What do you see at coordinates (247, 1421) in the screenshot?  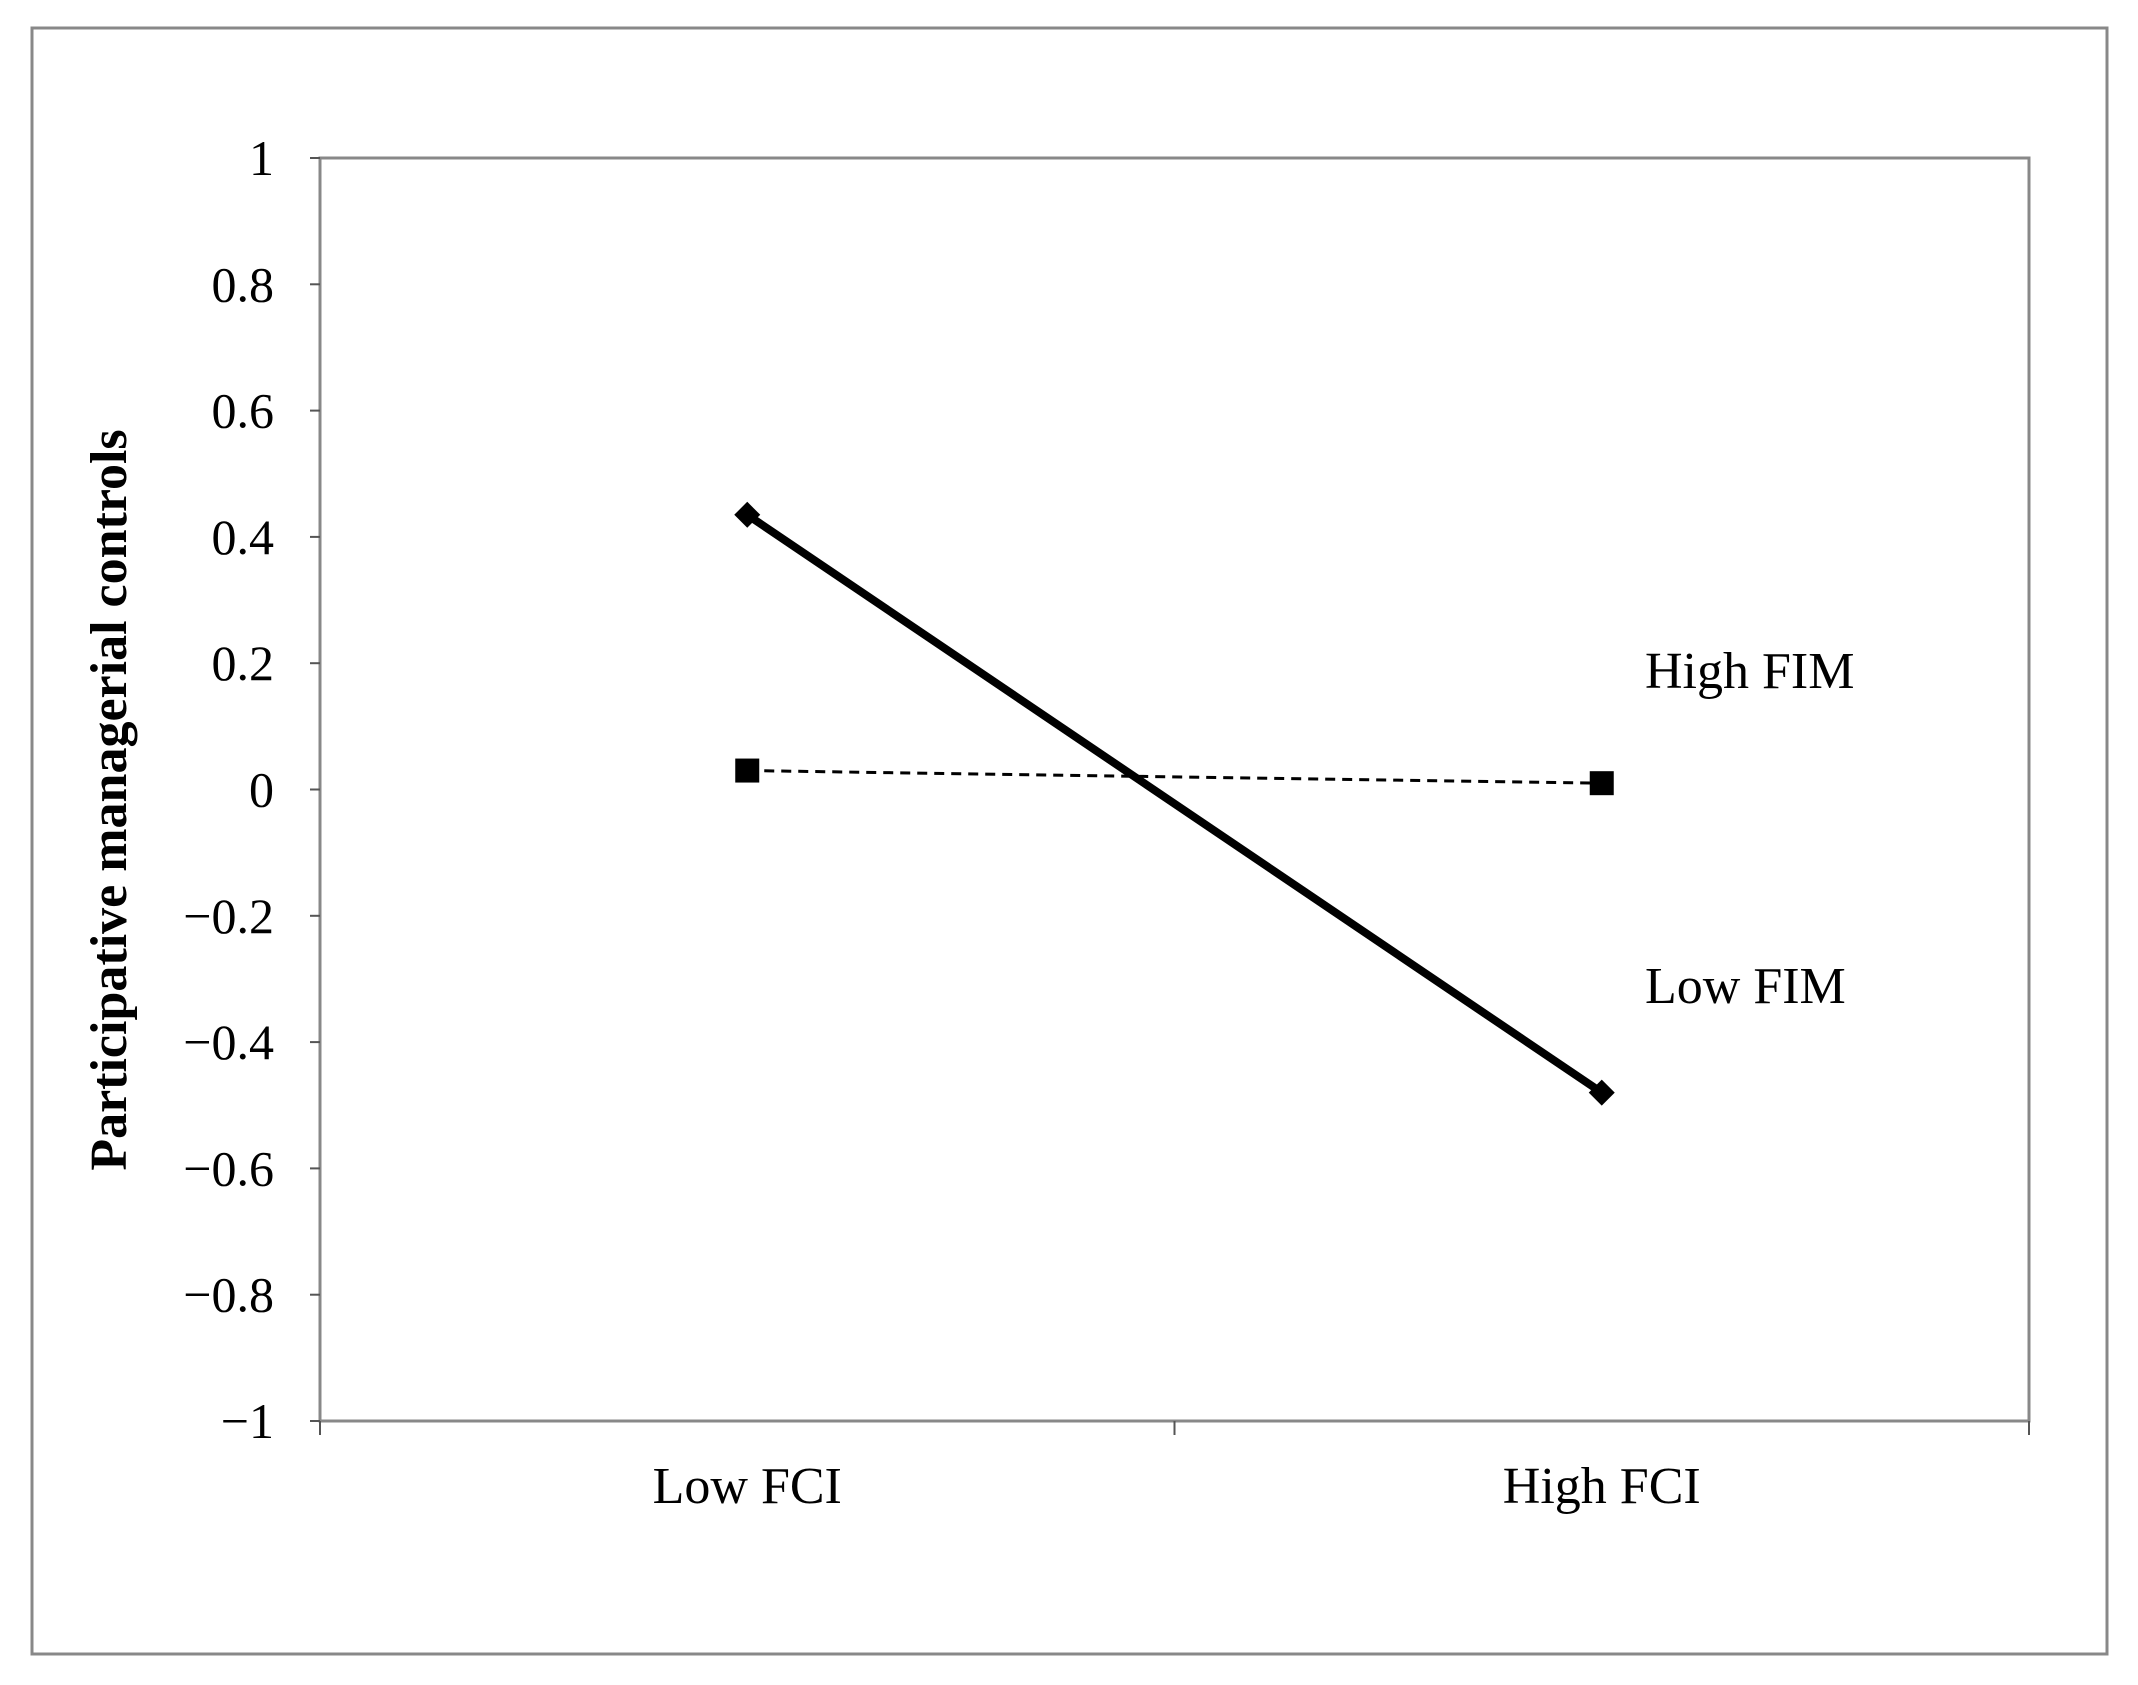 I see `y-tick-label: −1` at bounding box center [247, 1421].